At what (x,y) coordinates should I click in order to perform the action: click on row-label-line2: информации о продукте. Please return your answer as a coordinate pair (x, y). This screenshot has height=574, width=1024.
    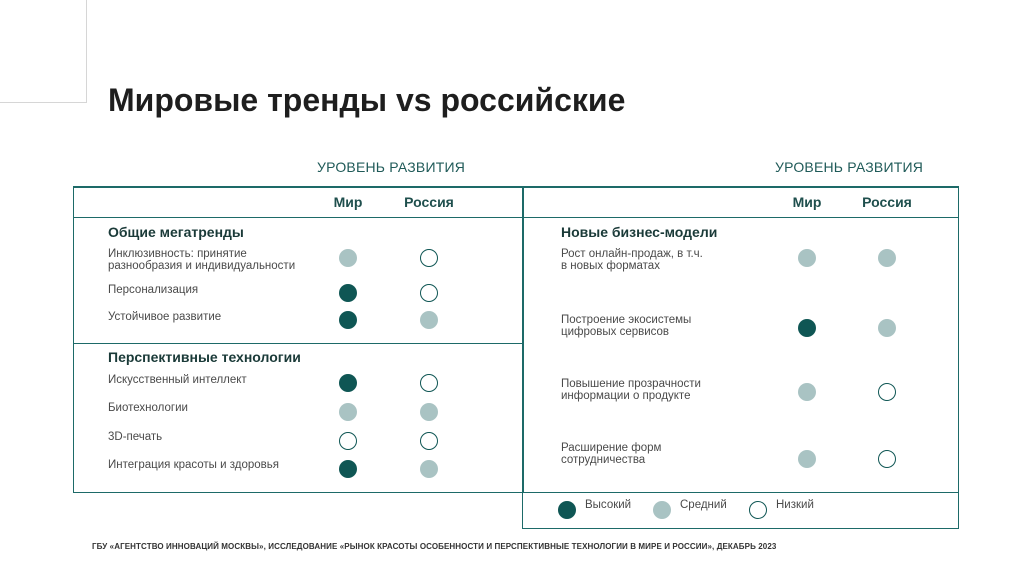
    Looking at the image, I should click on (626, 396).